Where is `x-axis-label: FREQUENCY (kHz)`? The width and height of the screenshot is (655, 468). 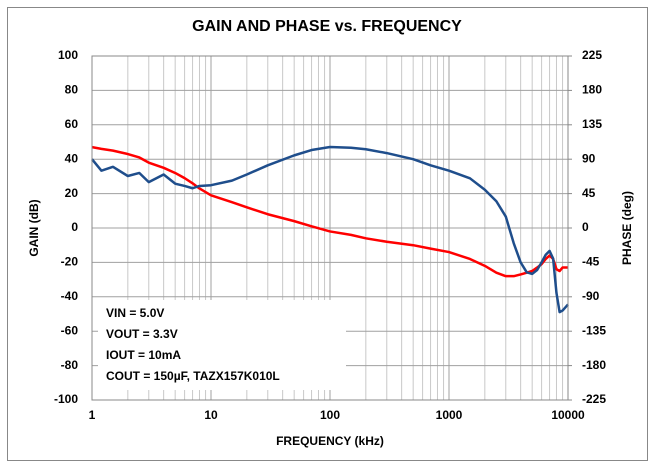 x-axis-label: FREQUENCY (kHz) is located at coordinates (330, 441).